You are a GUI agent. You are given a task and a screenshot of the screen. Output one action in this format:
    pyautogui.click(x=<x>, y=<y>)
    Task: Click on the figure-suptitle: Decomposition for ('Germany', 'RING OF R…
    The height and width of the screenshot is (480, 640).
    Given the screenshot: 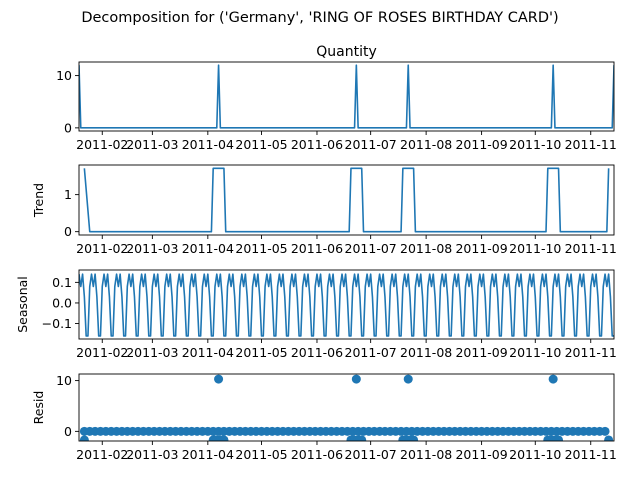 What is the action you would take?
    pyautogui.click(x=319, y=18)
    